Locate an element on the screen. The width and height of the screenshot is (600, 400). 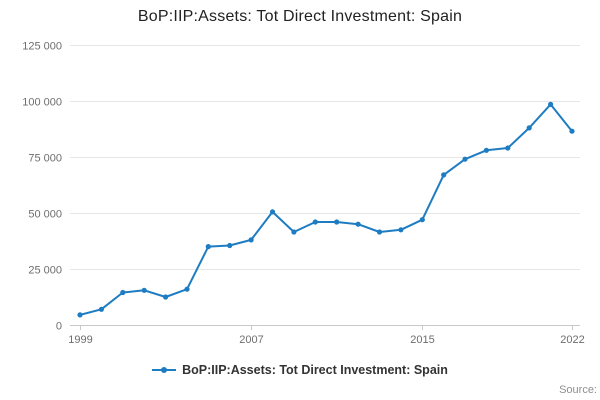
y-tick-label: 0 is located at coordinates (59, 327).